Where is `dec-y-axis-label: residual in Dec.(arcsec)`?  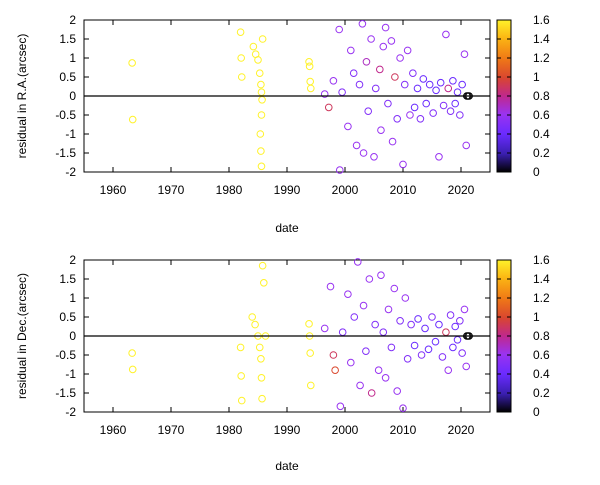
dec-y-axis-label: residual in Dec.(arcsec) is located at coordinates (22, 336).